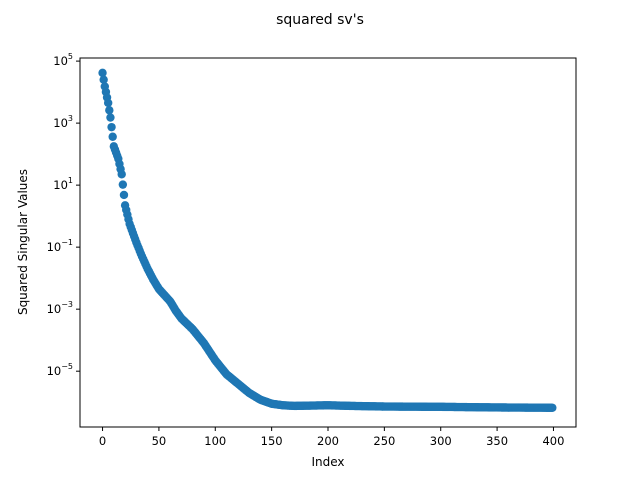 Image resolution: width=640 pixels, height=480 pixels. Describe the element at coordinates (320, 20) in the screenshot. I see `chart-title: squared sv's` at that location.